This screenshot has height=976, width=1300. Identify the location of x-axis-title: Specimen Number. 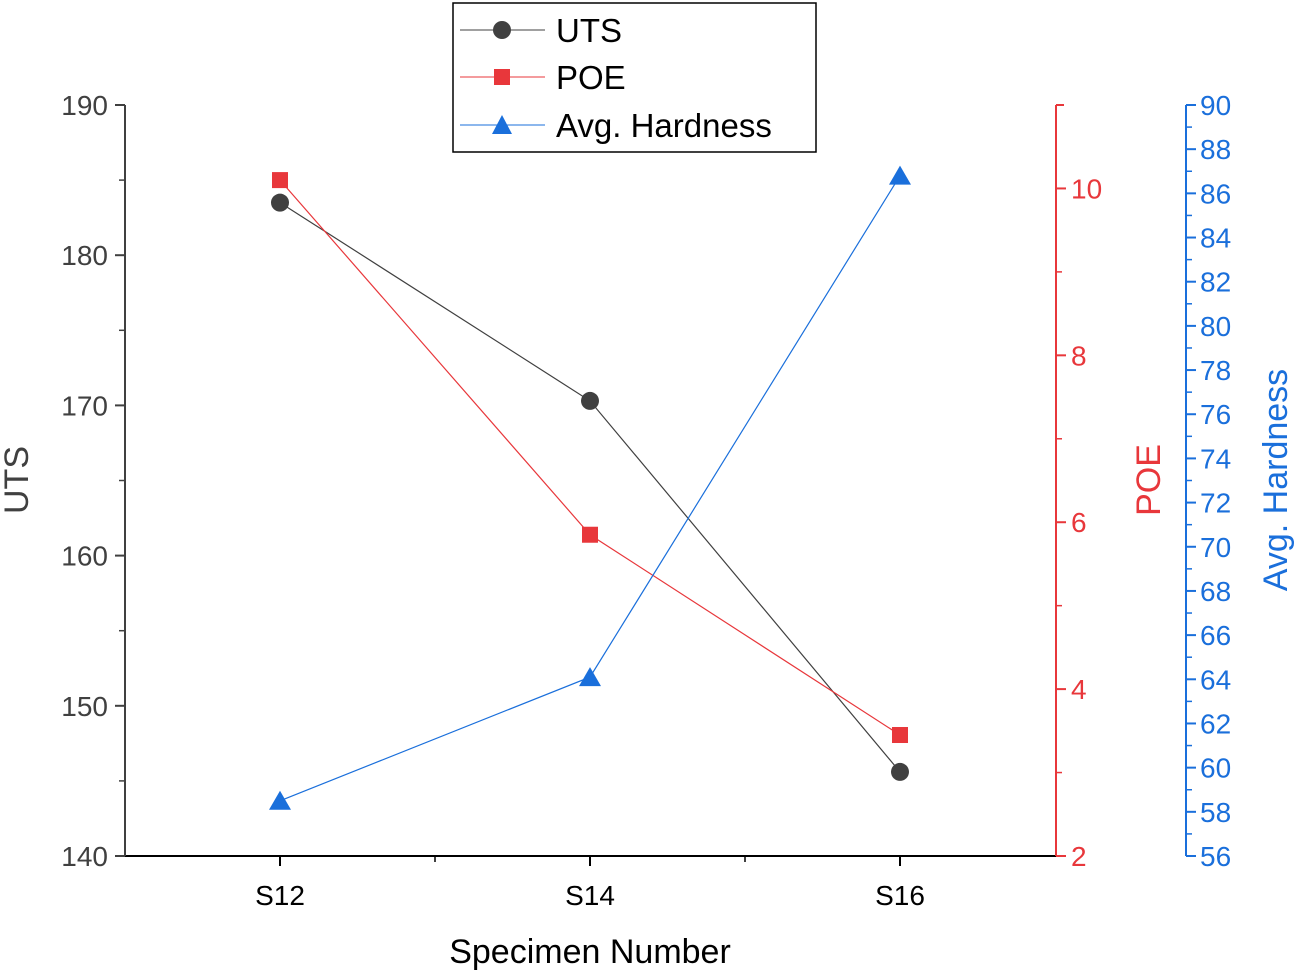
(590, 952).